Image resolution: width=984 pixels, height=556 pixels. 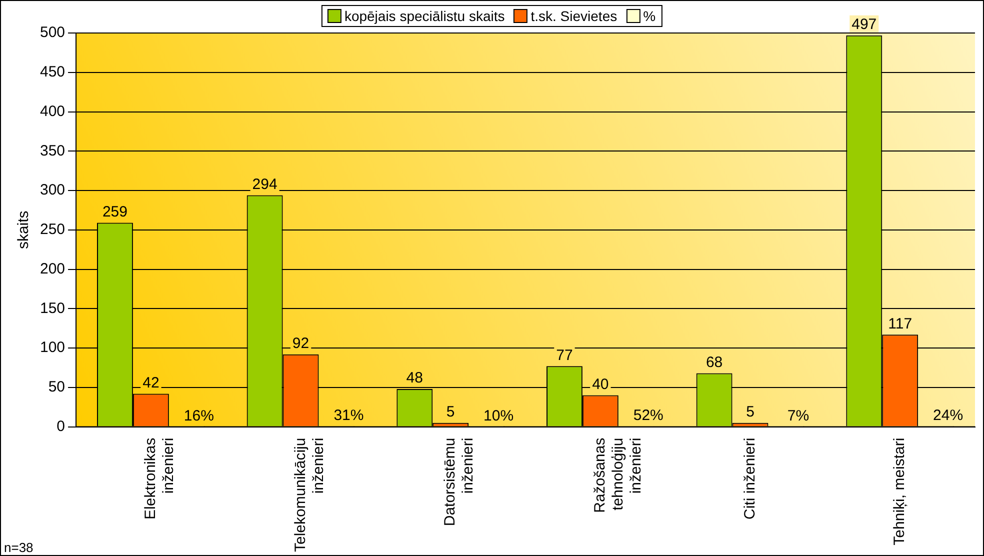 I want to click on data-label: 24%, so click(x=948, y=415).